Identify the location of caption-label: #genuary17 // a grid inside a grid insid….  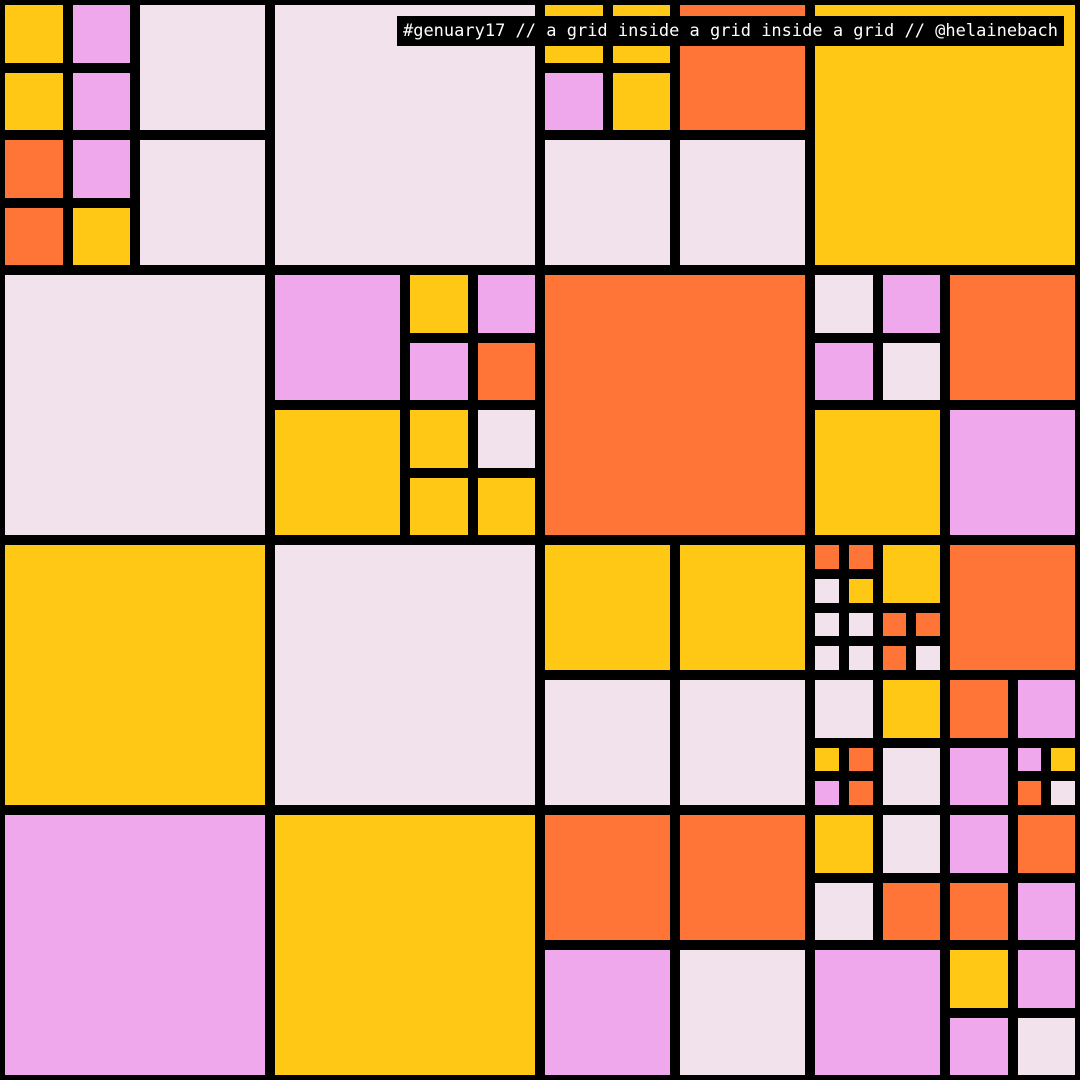
(730, 31).